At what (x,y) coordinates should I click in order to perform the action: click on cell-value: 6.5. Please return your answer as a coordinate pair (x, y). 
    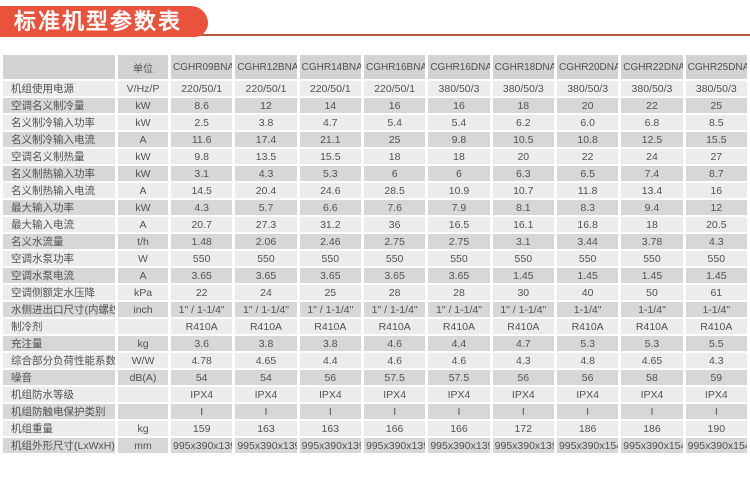
    Looking at the image, I should click on (587, 173).